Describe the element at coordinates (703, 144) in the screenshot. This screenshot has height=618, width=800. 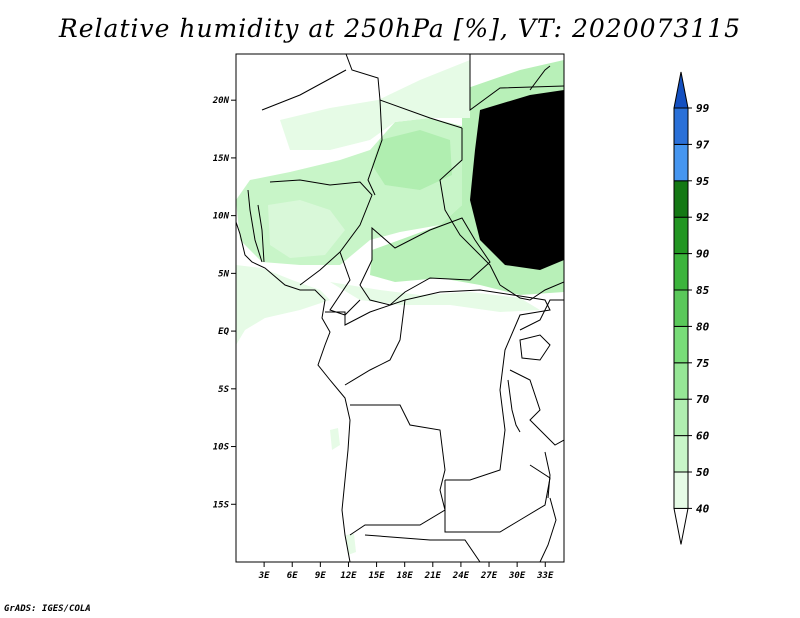
I see `colorbar-label: 97` at that location.